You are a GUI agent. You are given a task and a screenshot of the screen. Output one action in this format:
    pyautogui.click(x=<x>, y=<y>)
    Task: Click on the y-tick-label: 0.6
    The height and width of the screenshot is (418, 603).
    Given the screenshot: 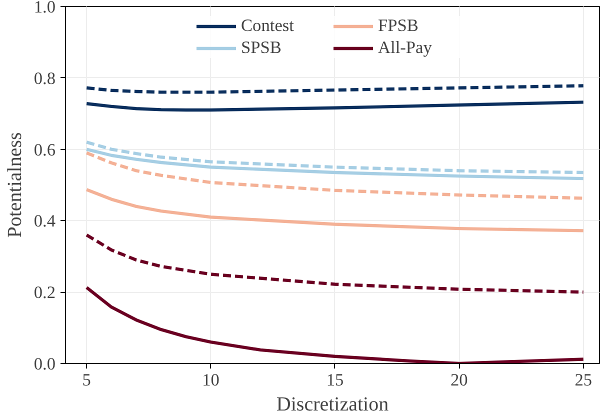 What is the action you would take?
    pyautogui.click(x=45, y=150)
    